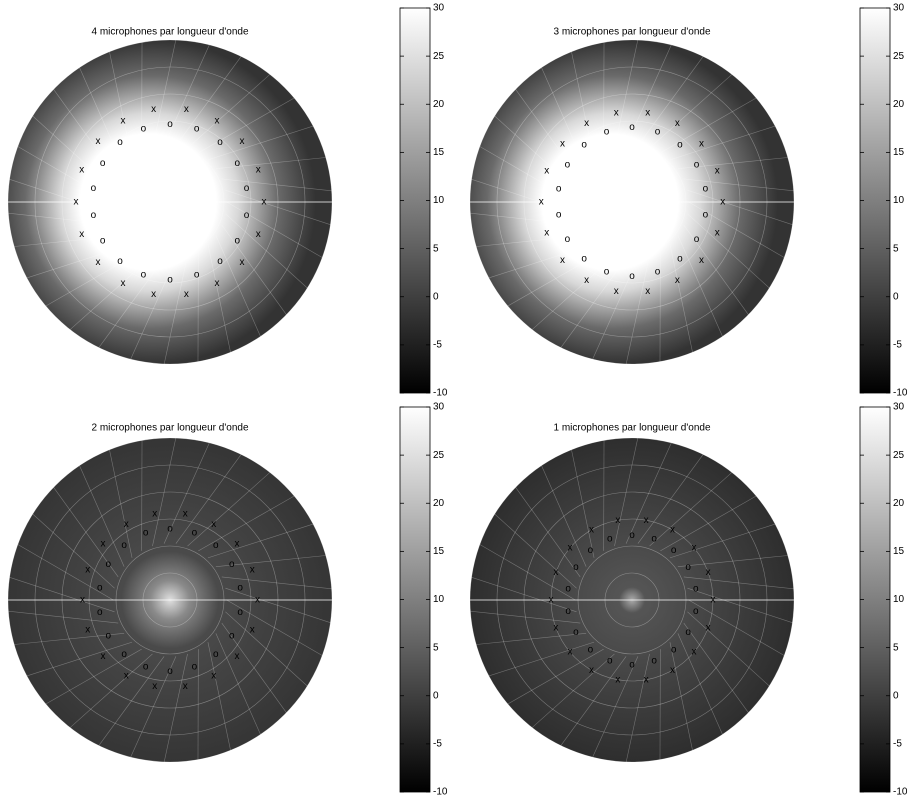  What do you see at coordinates (899, 56) in the screenshot?
I see `colorbar-tick-label: 25` at bounding box center [899, 56].